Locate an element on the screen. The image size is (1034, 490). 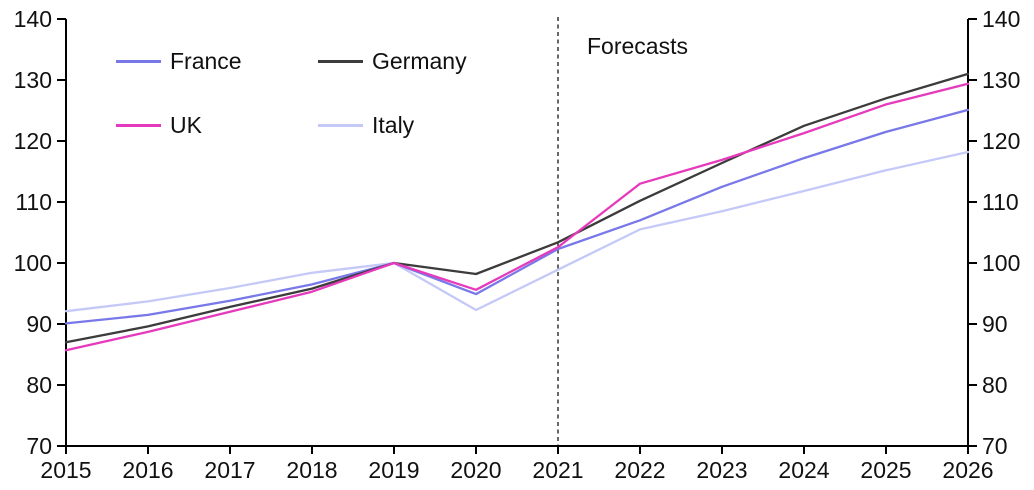
legend-label-italy: Italy is located at coordinates (393, 125).